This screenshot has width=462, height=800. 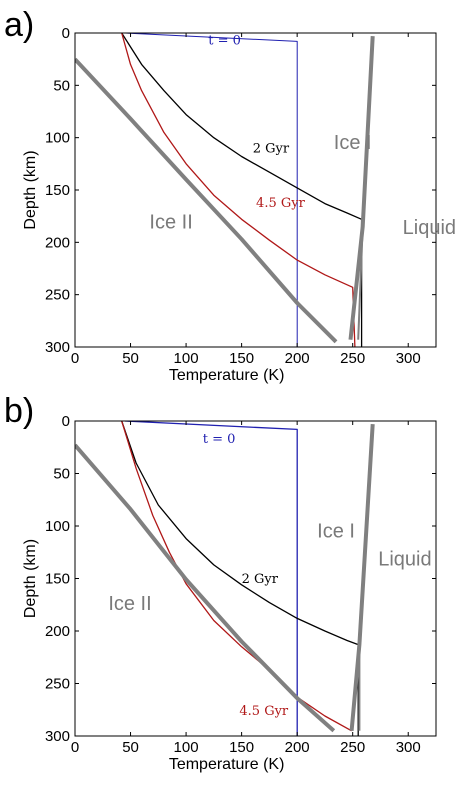 I want to click on panel-label: a), so click(x=19, y=25).